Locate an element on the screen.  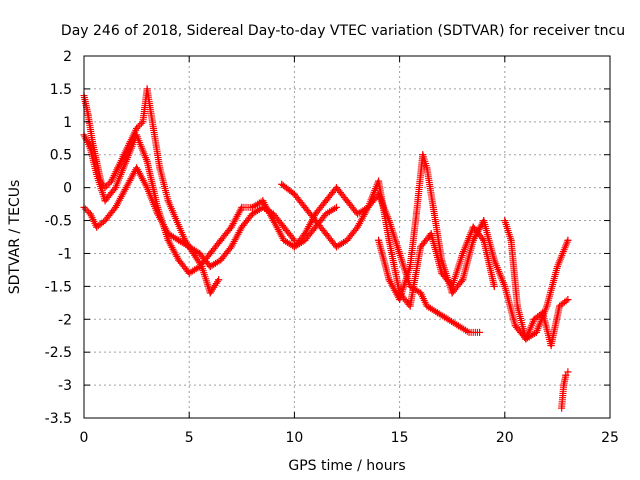
x-tick-label: 20 is located at coordinates (505, 438).